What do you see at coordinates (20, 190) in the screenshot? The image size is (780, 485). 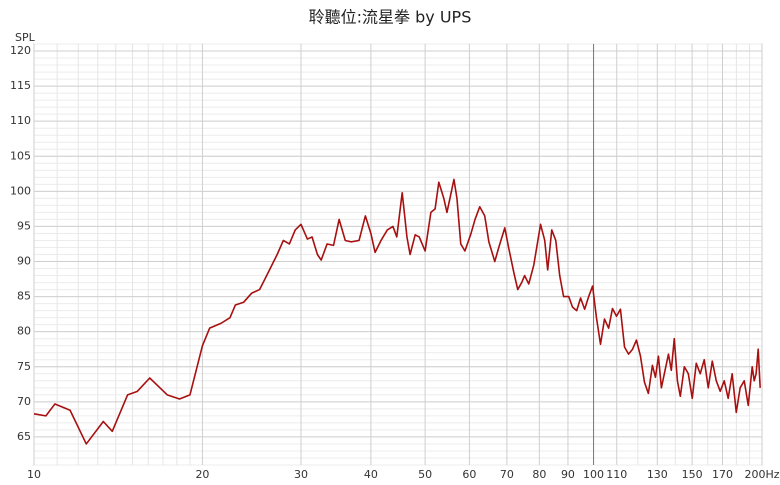 I see `y-tick-label: 100` at bounding box center [20, 190].